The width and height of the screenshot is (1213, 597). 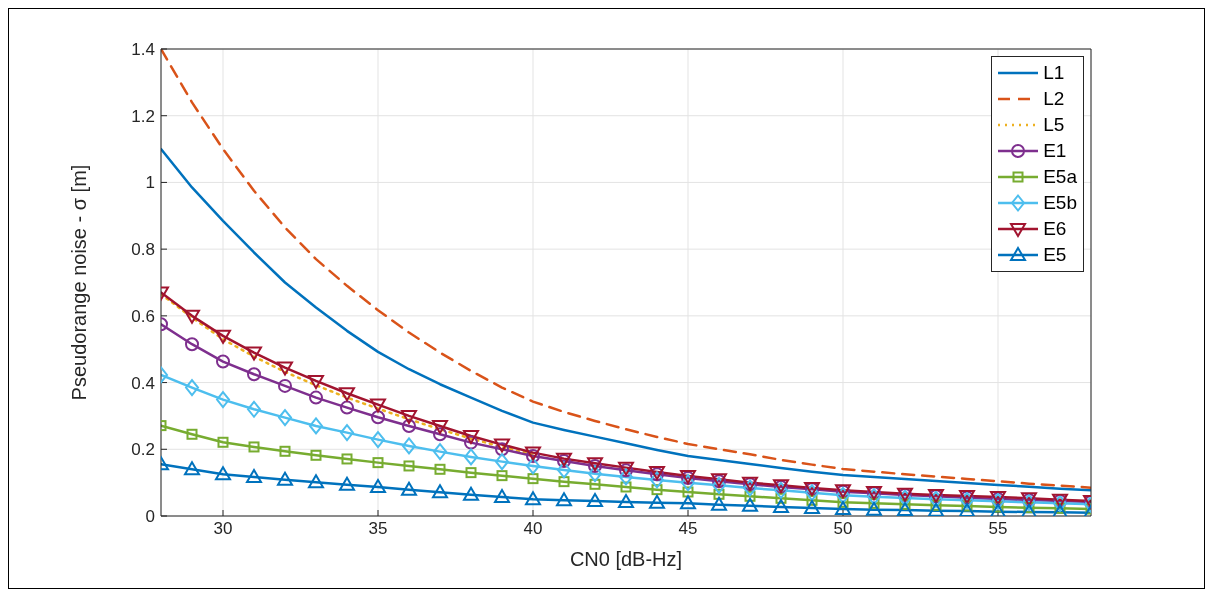 I want to click on x-axis-title: CN0 [dB-Hz], so click(x=626, y=559).